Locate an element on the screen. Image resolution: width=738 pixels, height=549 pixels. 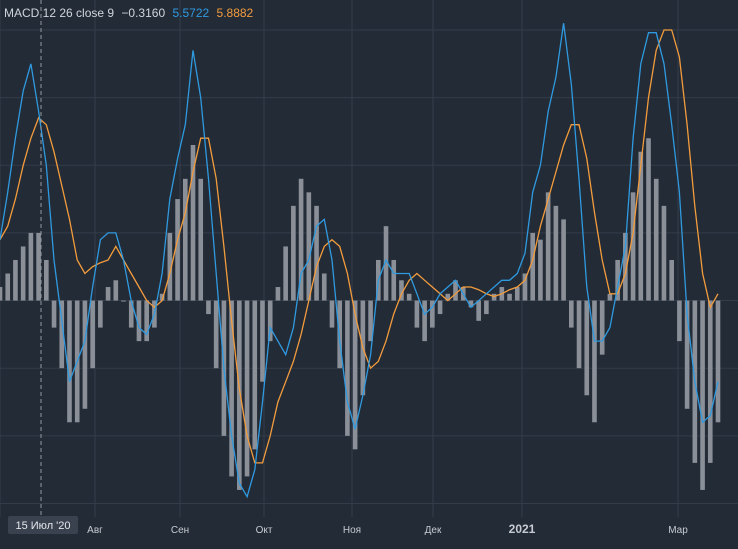
x-tick-label: Ноя is located at coordinates (352, 530).